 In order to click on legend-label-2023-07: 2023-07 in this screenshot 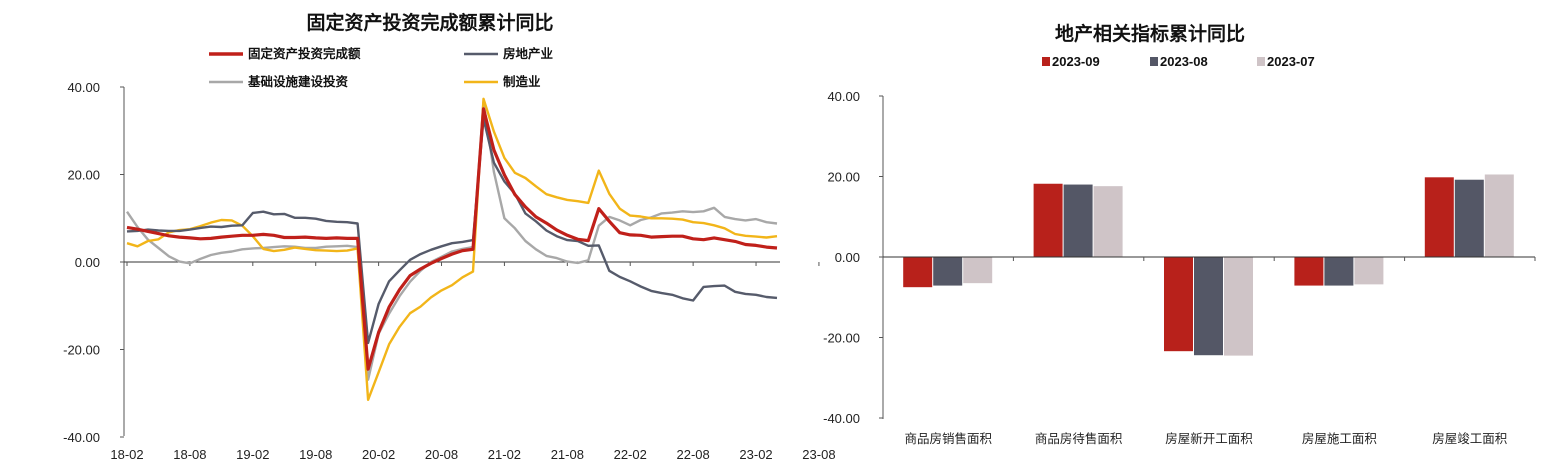, I will do `click(1291, 61)`.